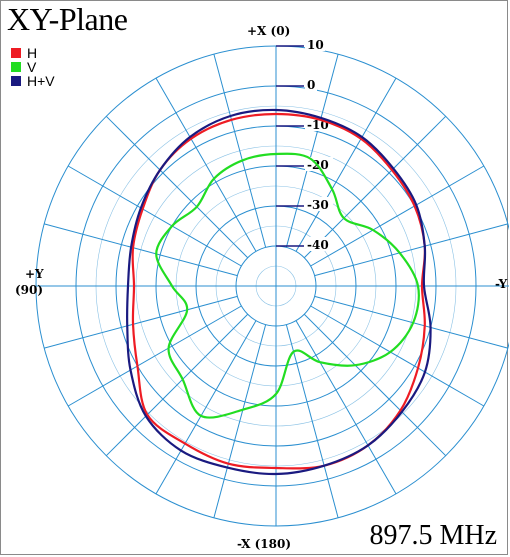 This screenshot has width=510, height=557. Describe the element at coordinates (16, 81) in the screenshot. I see `legend-swatch-hv` at that location.